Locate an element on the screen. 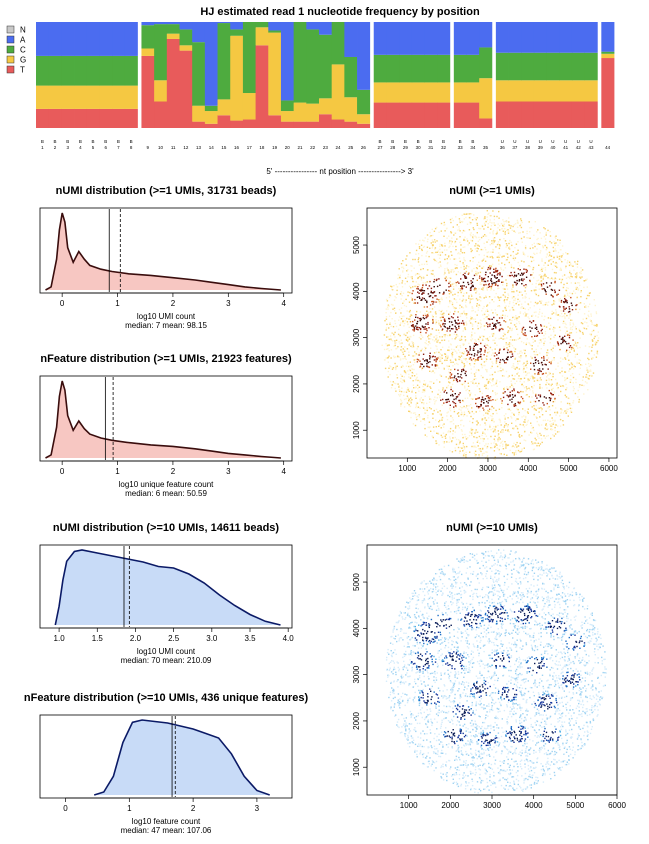  position-number: 36 is located at coordinates (503, 147).